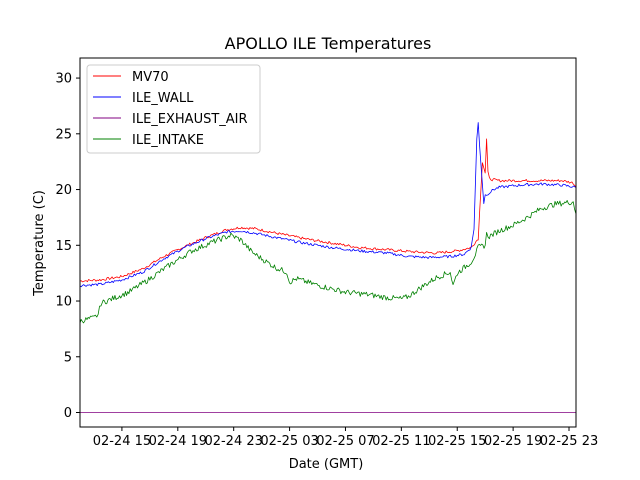 The image size is (640, 480). Describe the element at coordinates (63, 190) in the screenshot. I see `y-tick-label: 20` at that location.